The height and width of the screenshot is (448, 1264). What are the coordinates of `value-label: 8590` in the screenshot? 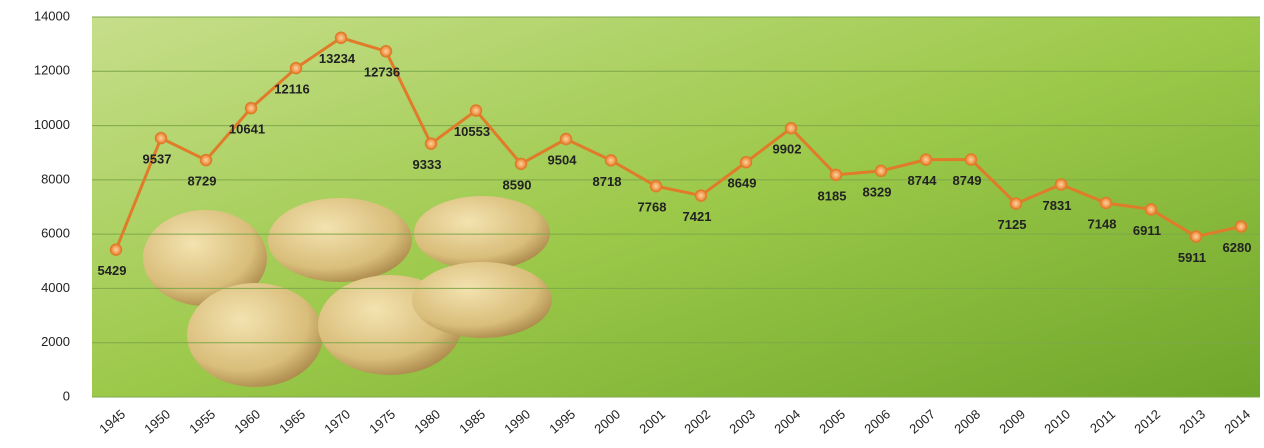 It's located at (517, 184).